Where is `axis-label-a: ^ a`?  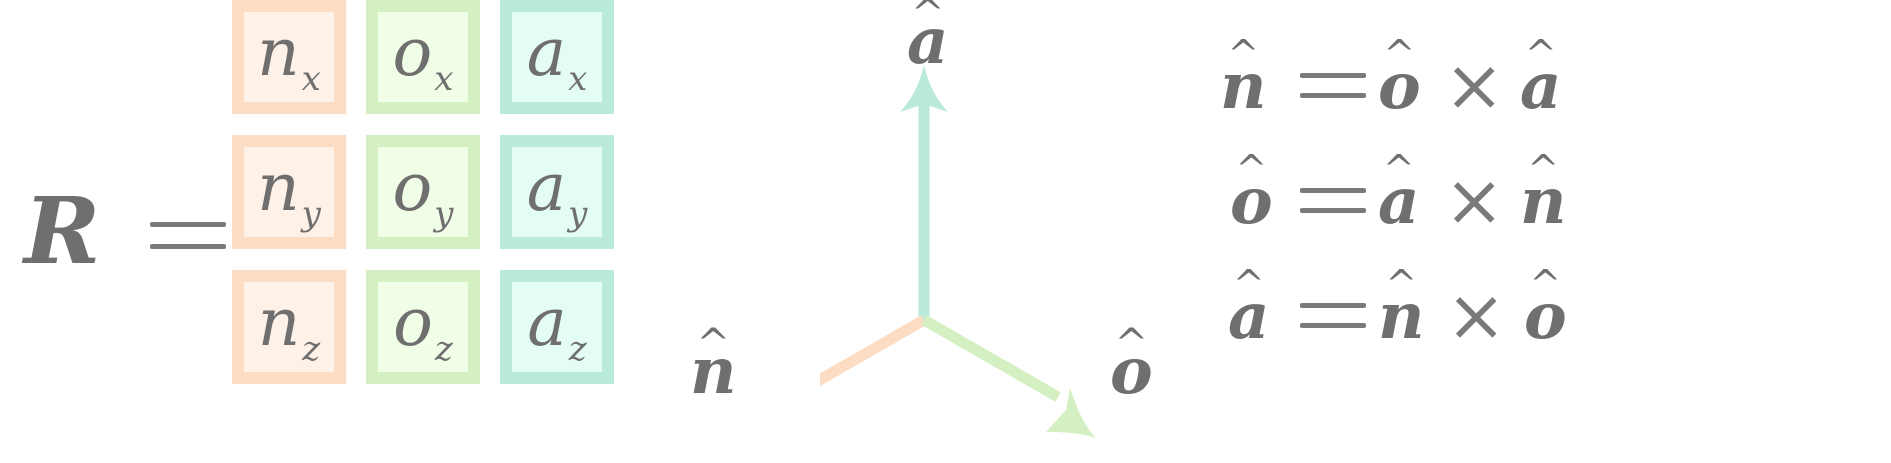 axis-label-a: ^ a is located at coordinates (927, 37).